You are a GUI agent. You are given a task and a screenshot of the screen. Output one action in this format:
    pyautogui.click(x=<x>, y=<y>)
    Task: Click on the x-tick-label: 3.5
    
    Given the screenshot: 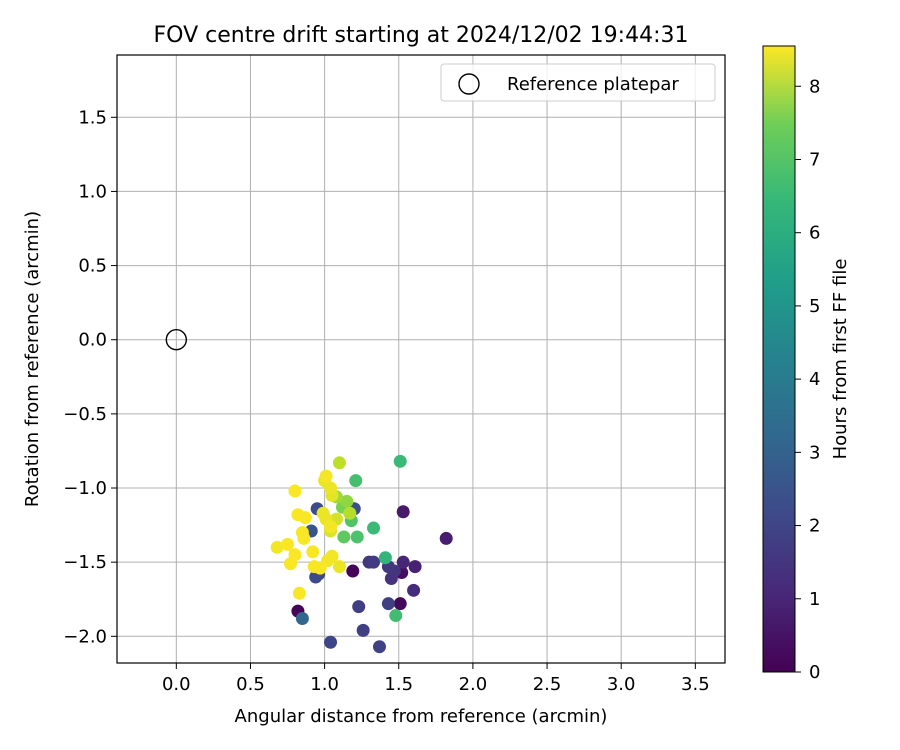 What is the action you would take?
    pyautogui.click(x=695, y=684)
    